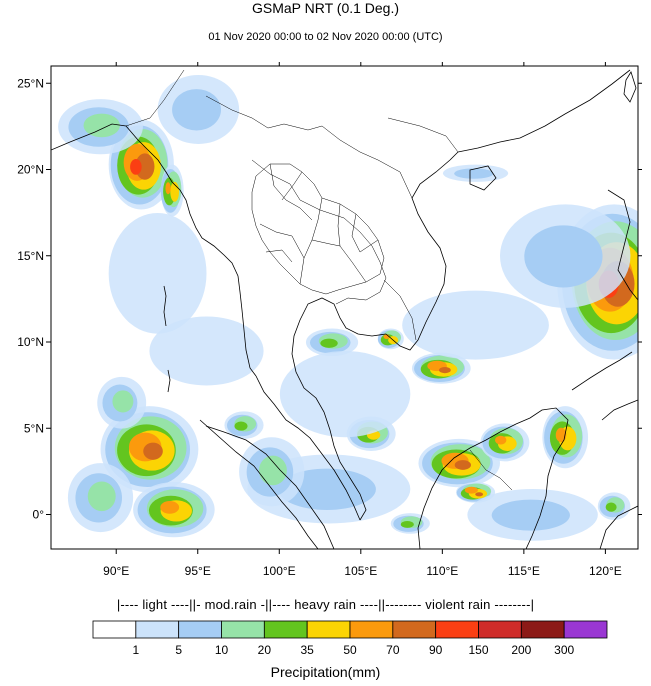 The width and height of the screenshot is (651, 686). Describe the element at coordinates (116, 571) in the screenshot. I see `lon-tick-label: 90°E` at that location.